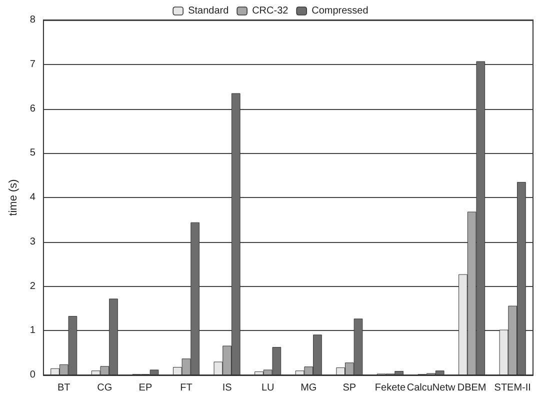 The image size is (541, 393). Describe the element at coordinates (349, 387) in the screenshot. I see `x-tick-label: SP` at that location.